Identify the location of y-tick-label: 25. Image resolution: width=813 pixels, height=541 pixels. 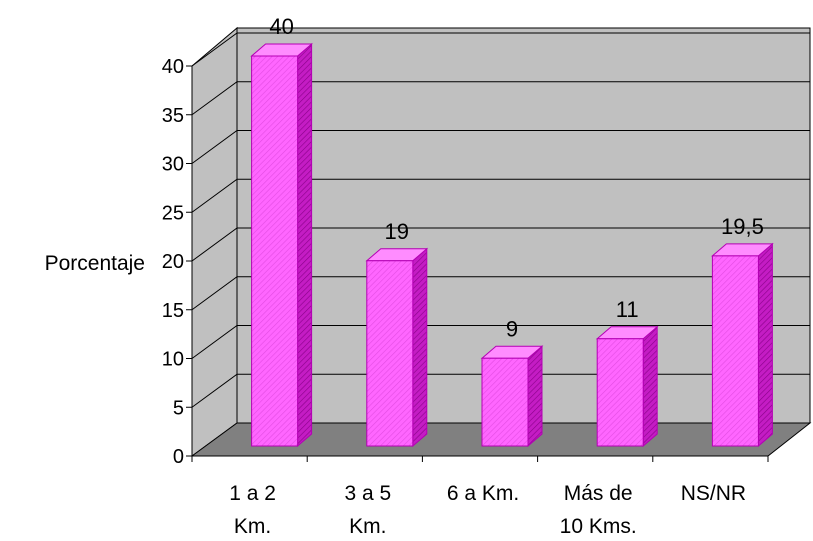
(173, 213).